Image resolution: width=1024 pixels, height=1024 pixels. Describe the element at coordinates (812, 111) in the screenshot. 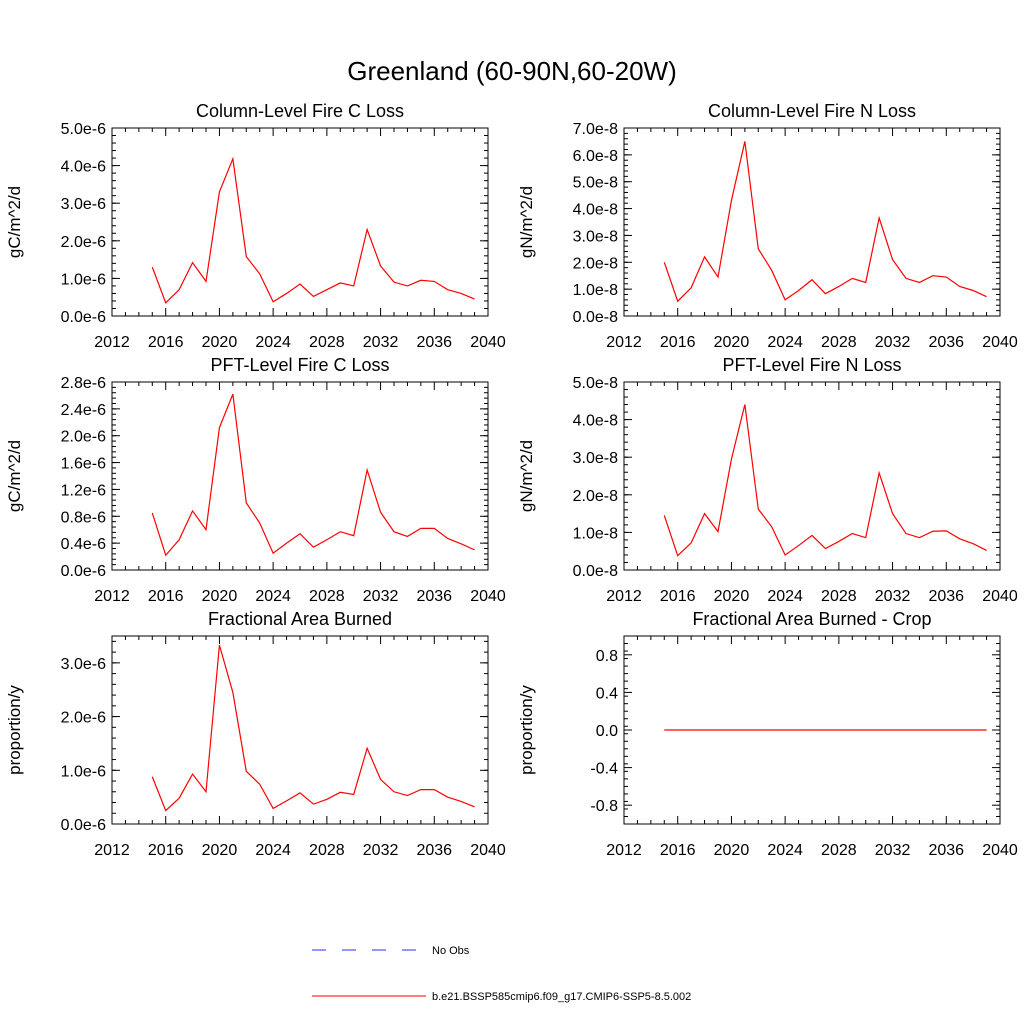

I see `panel-title: Column-Level Fire N Loss` at that location.